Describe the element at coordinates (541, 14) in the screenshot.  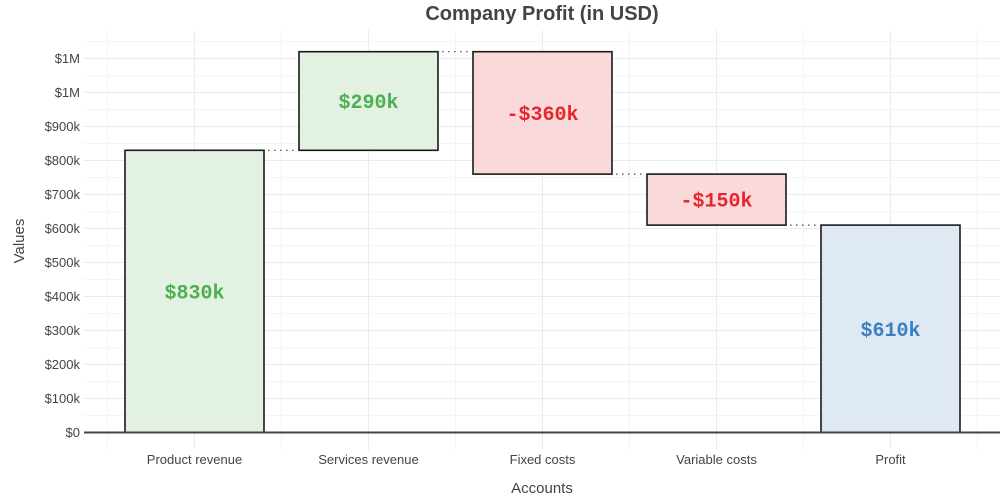
I see `chart-title: Company Profit (in USD)` at that location.